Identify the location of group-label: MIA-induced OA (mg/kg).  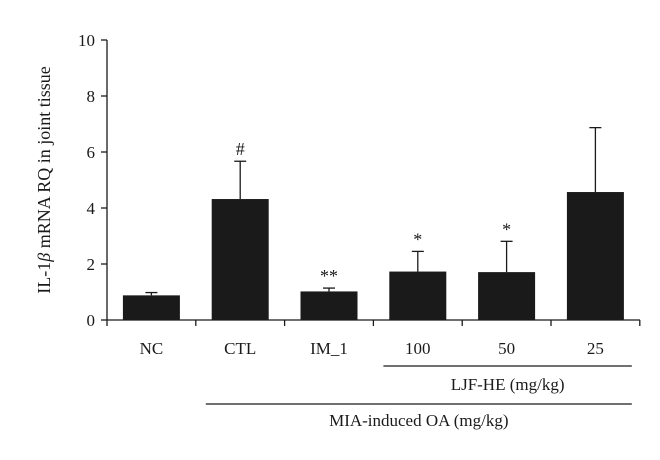
(418, 420).